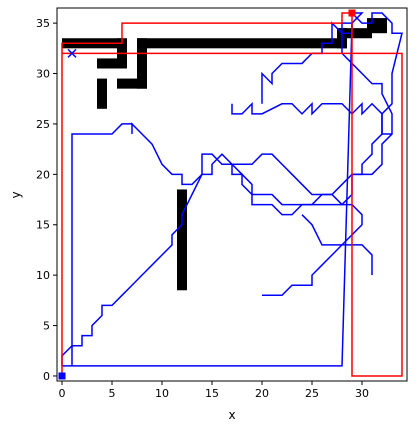 The width and height of the screenshot is (416, 432). What do you see at coordinates (112, 393) in the screenshot?
I see `x-tick-label: 5` at bounding box center [112, 393].